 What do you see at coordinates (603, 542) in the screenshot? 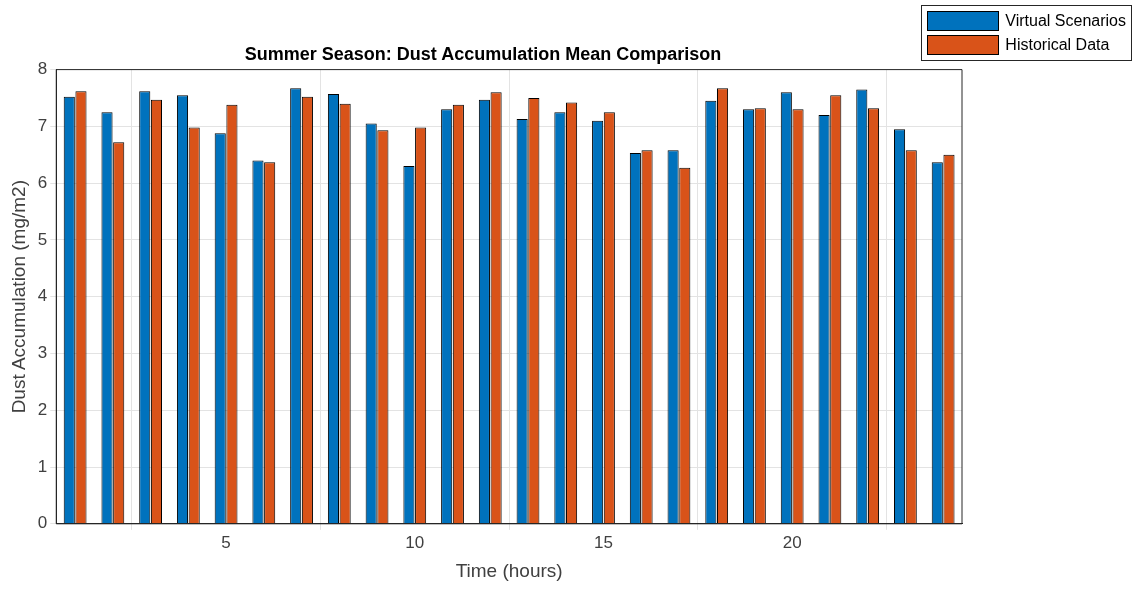
I see `x-tick-label: 15` at bounding box center [603, 542].